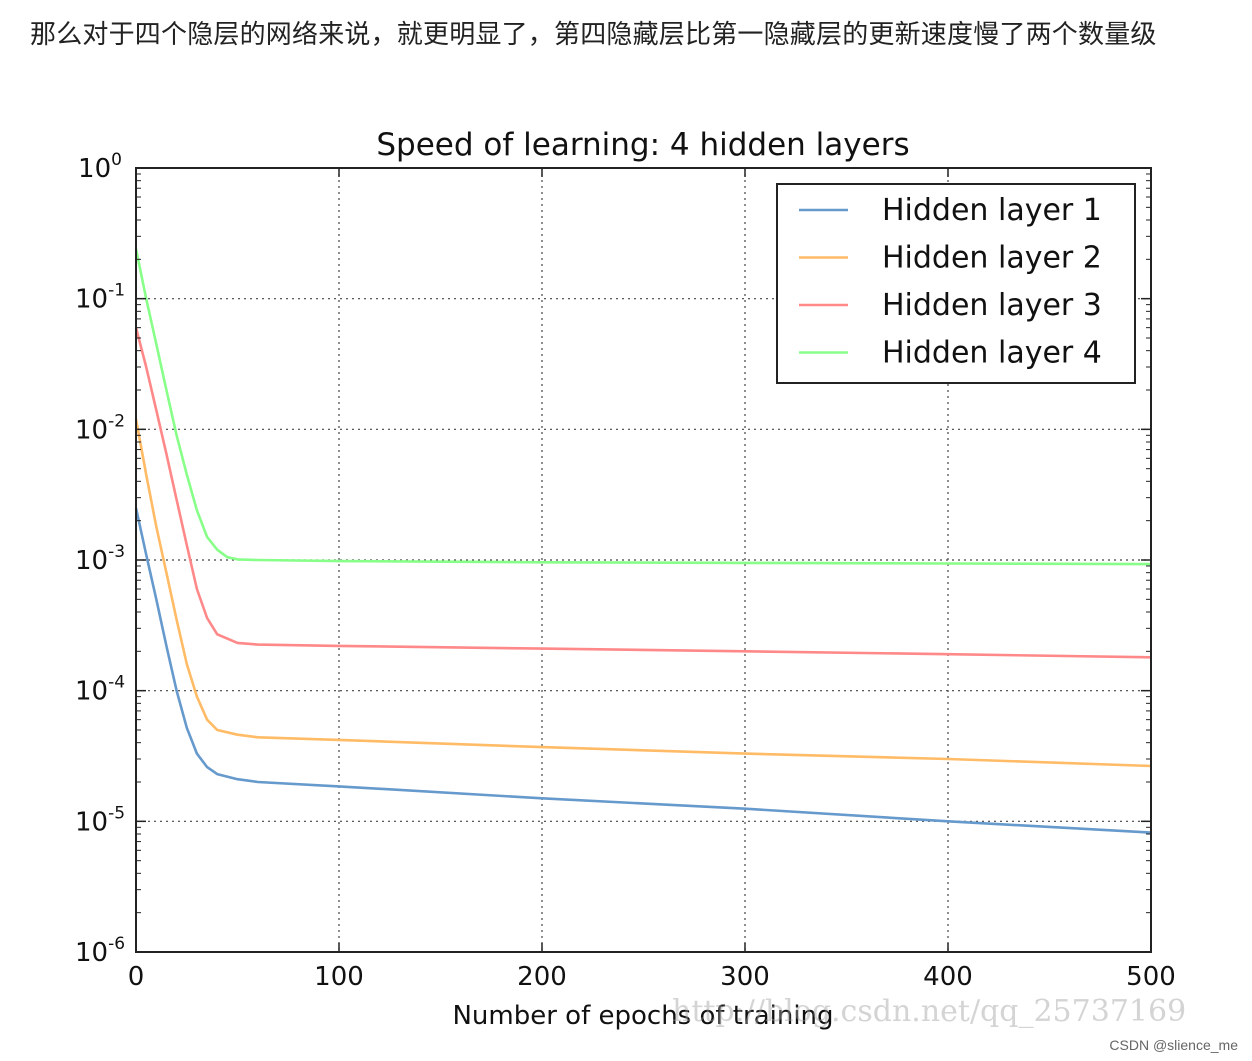 This screenshot has height=1061, width=1252. What do you see at coordinates (1173, 1045) in the screenshot?
I see `credit-text: CSDN @slience_me` at bounding box center [1173, 1045].